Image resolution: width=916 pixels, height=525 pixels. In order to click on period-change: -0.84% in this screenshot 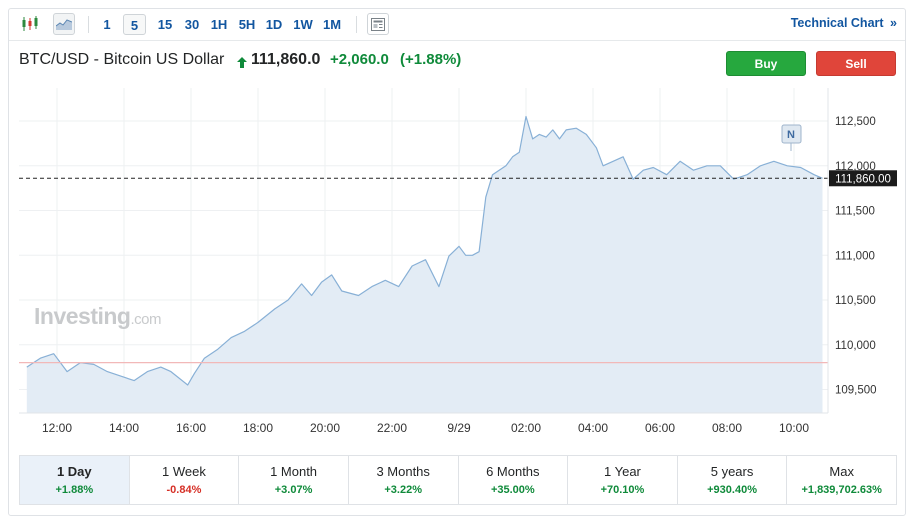, I will do `click(184, 490)`.